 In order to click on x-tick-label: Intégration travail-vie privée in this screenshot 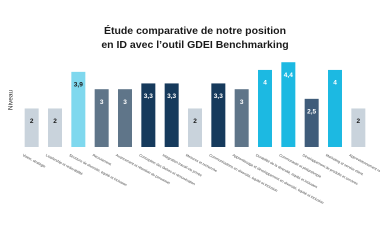, I will do `click(182, 165)`.